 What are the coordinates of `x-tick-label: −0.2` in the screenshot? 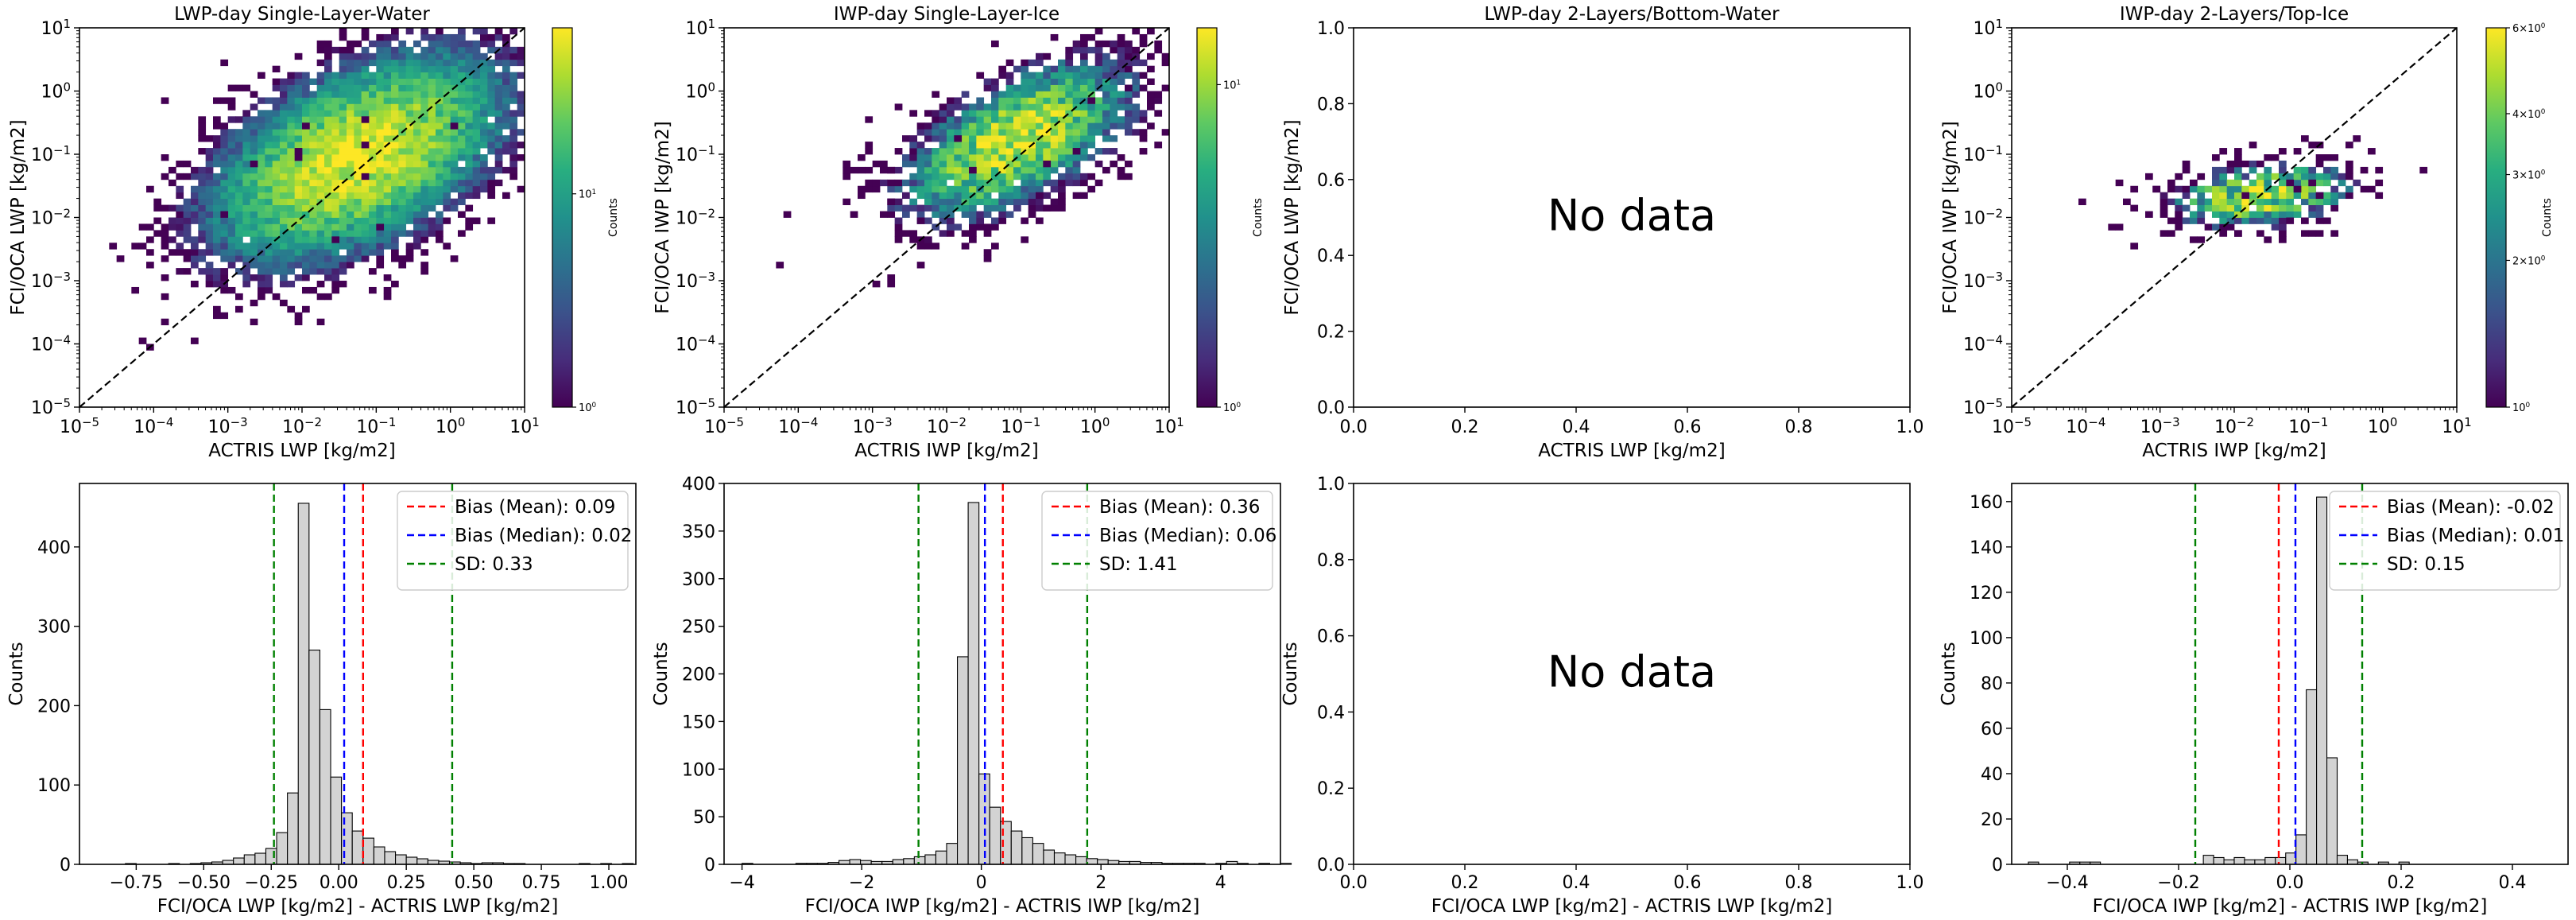 It's located at (2178, 883).